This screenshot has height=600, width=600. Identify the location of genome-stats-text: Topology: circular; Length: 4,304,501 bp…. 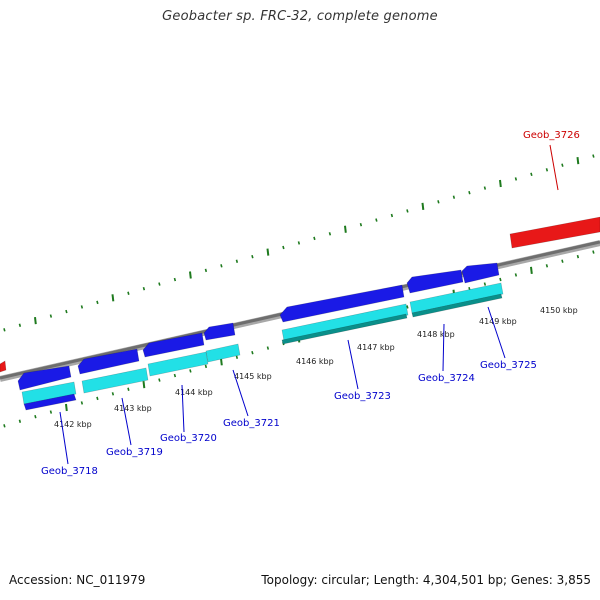
(426, 580).